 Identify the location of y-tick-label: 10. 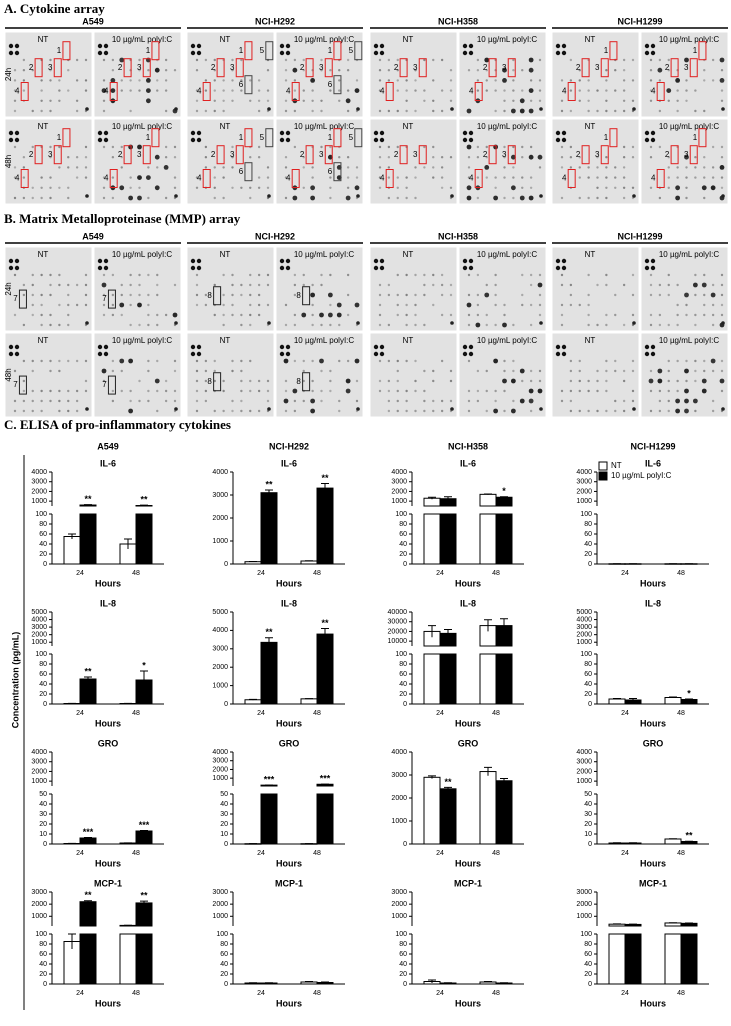
(588, 834).